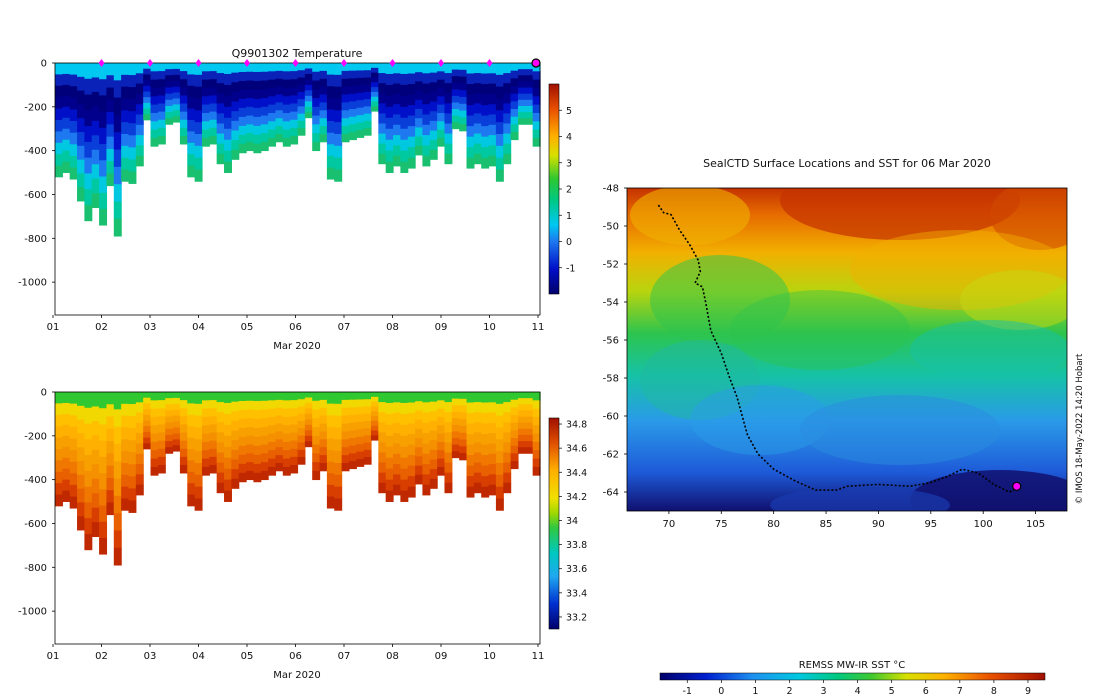 This screenshot has width=1100, height=700. Describe the element at coordinates (298, 150) in the screenshot. I see `temperature-plot-area` at that location.